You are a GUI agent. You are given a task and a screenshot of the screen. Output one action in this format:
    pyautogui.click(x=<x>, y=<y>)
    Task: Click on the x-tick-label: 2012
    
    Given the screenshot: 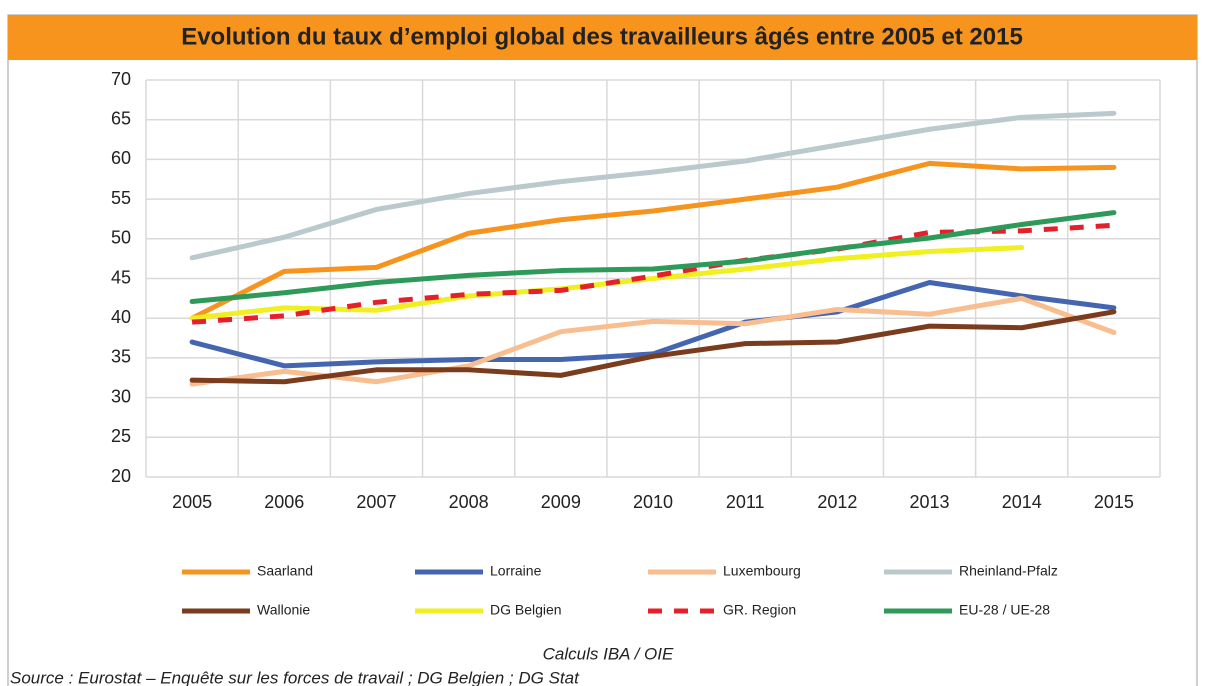 What is the action you would take?
    pyautogui.click(x=837, y=502)
    